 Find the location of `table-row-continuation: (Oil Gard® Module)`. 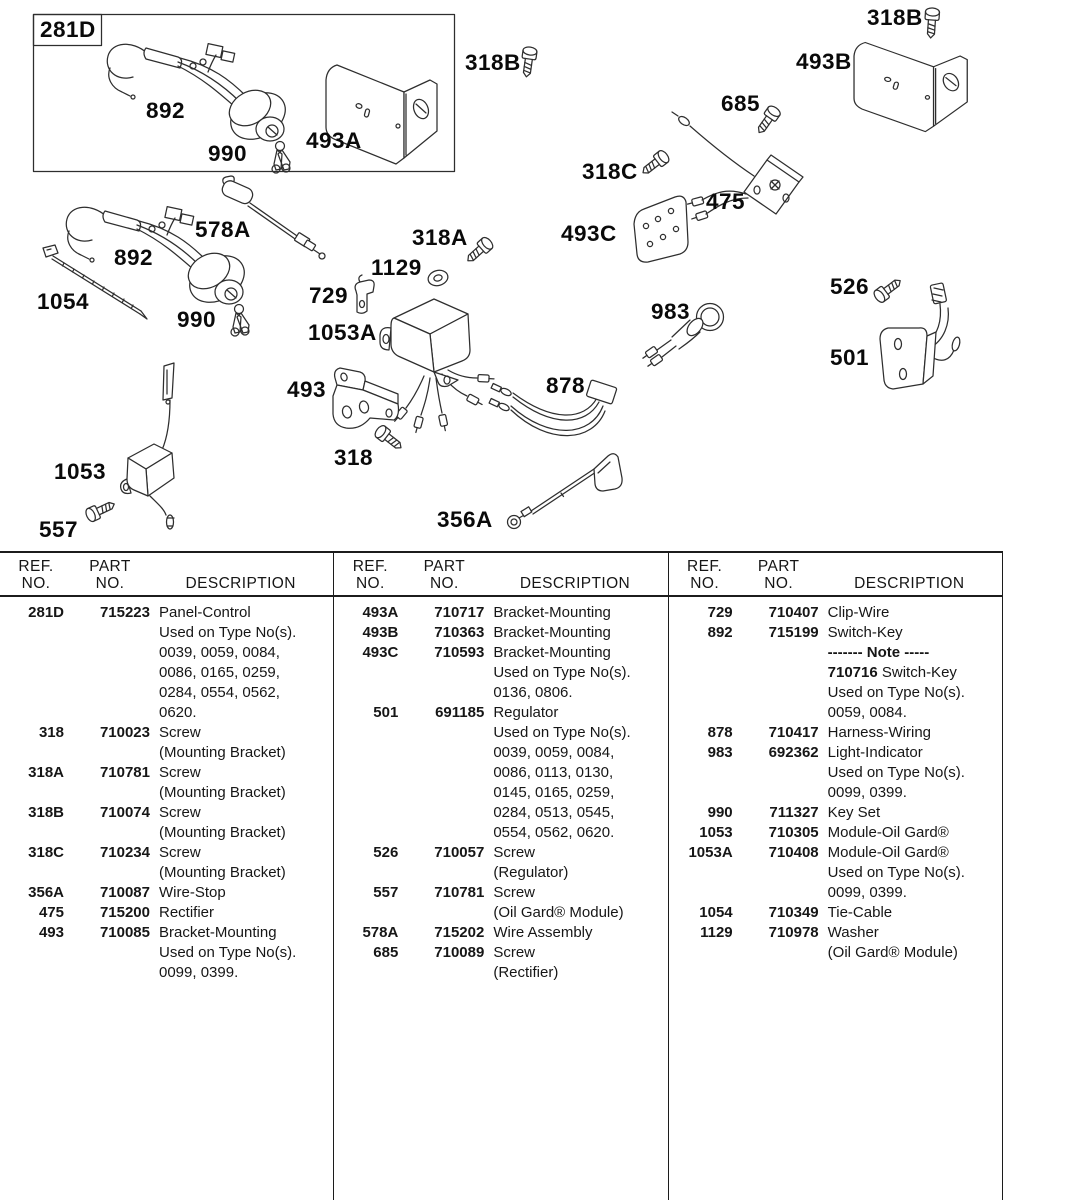

table-row-continuation: (Oil Gard® Module) is located at coordinates (835, 953).